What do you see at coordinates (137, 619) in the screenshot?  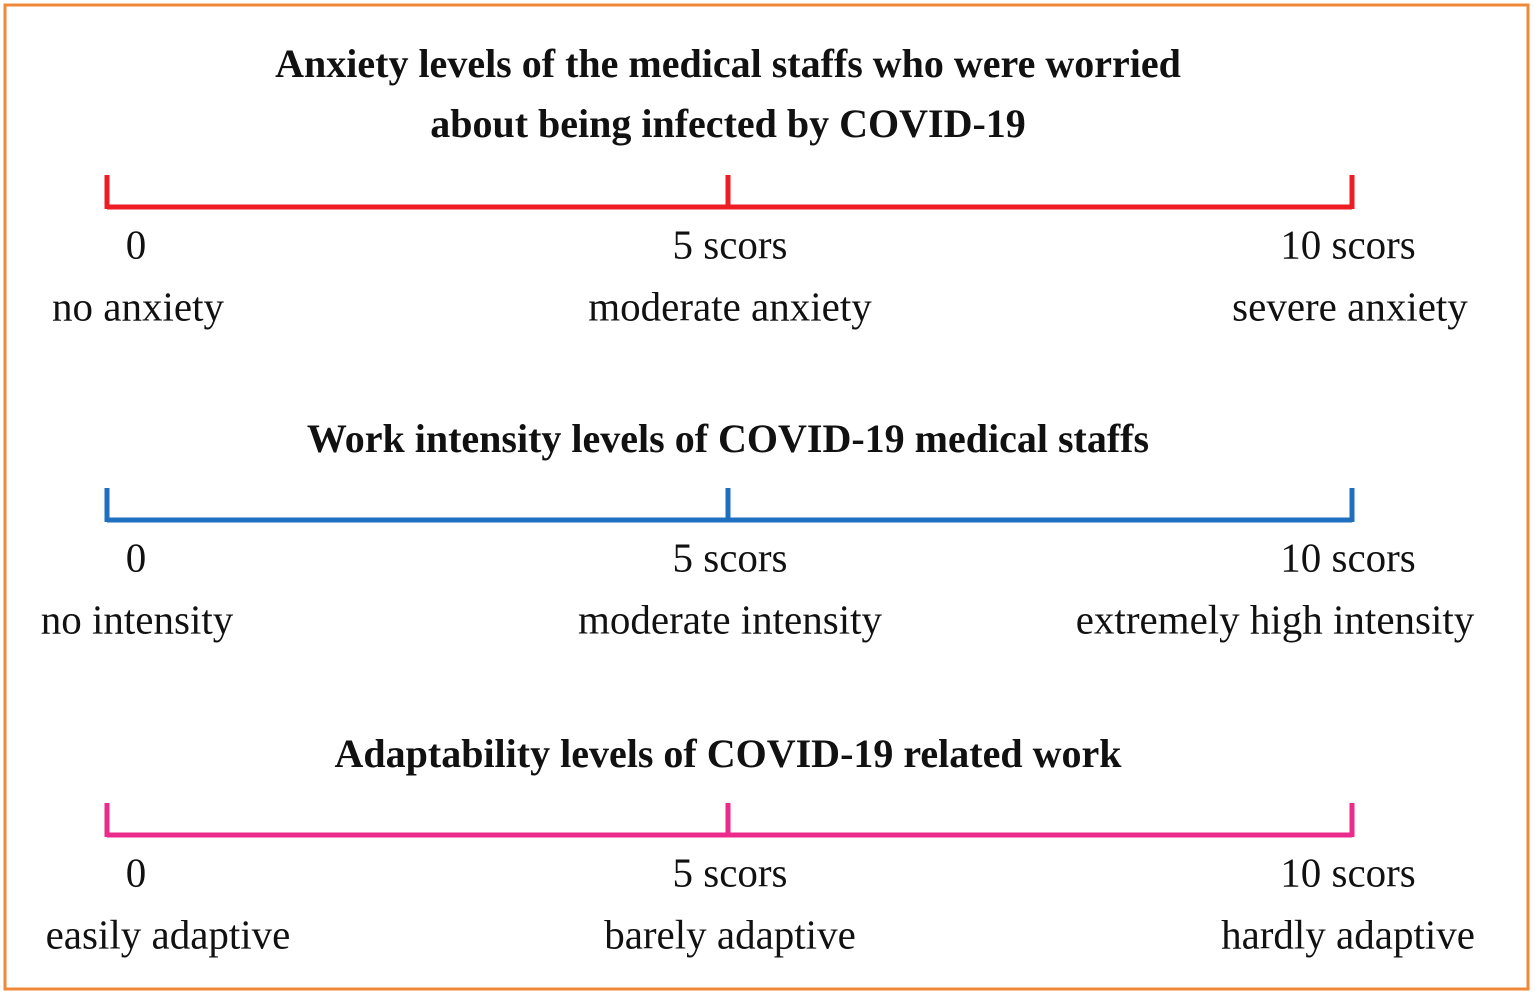 I see `level-label: no intensity` at bounding box center [137, 619].